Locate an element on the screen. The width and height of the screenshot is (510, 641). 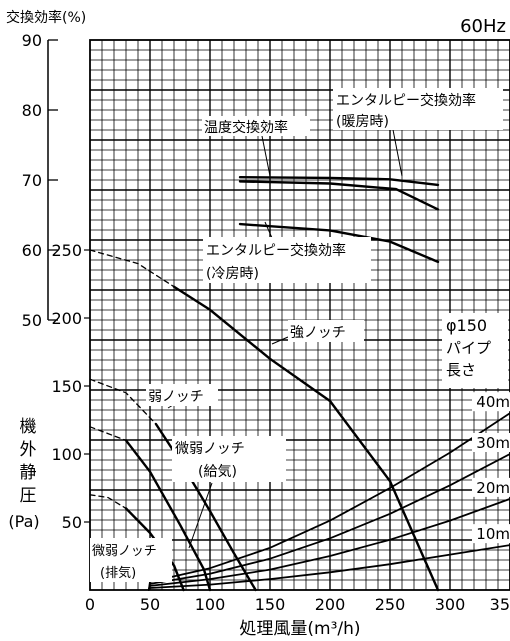
efficiency-axis-label: 交換効率(%) is located at coordinates (46, 17).